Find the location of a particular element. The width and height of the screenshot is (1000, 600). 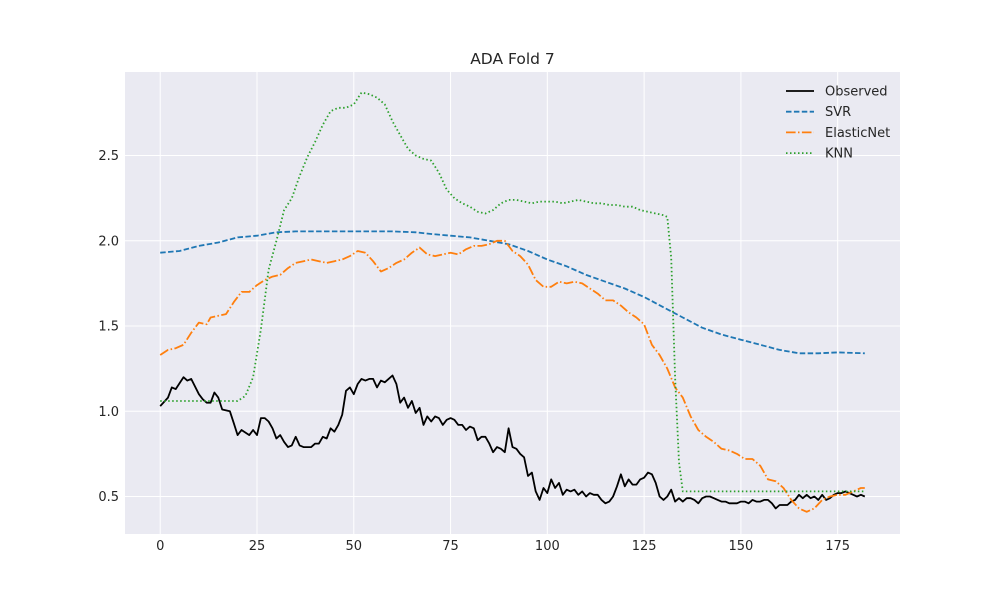

chart-title: ADA Fold 7 is located at coordinates (512, 59).